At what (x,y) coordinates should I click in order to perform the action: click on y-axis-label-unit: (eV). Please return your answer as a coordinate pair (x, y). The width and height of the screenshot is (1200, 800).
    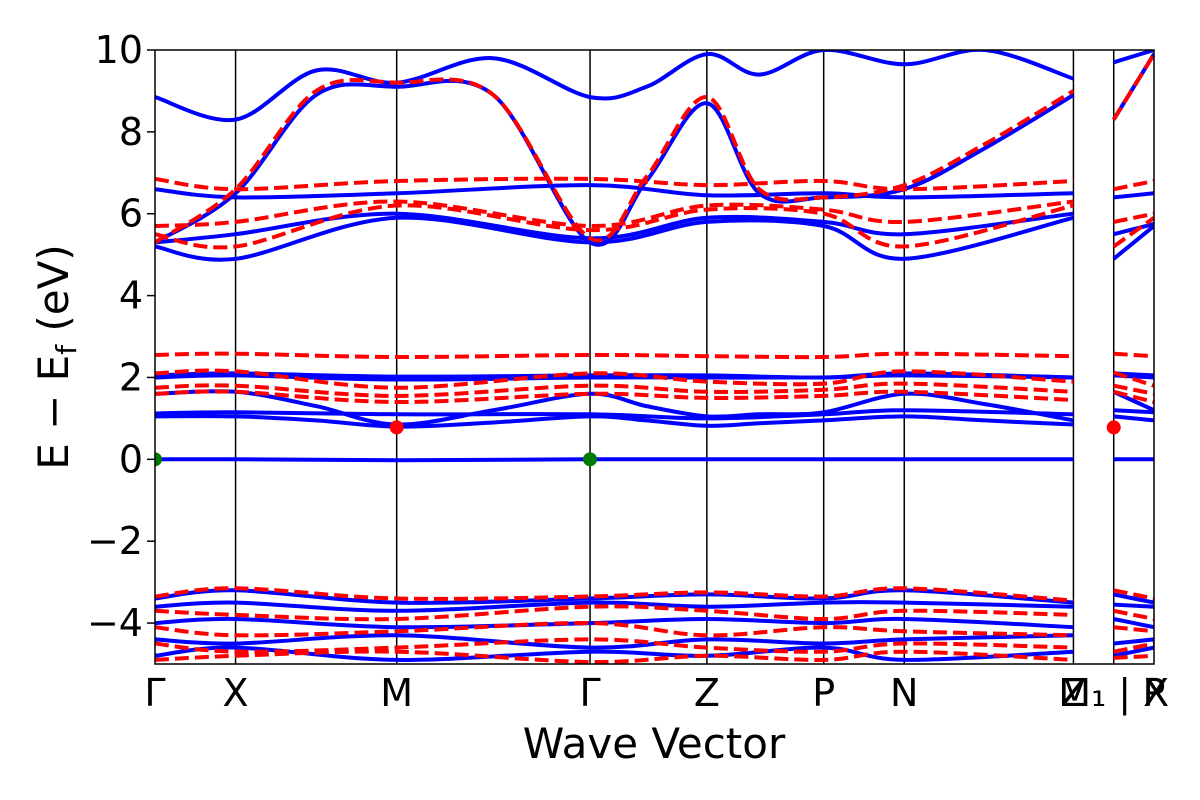
    Looking at the image, I should click on (53, 294).